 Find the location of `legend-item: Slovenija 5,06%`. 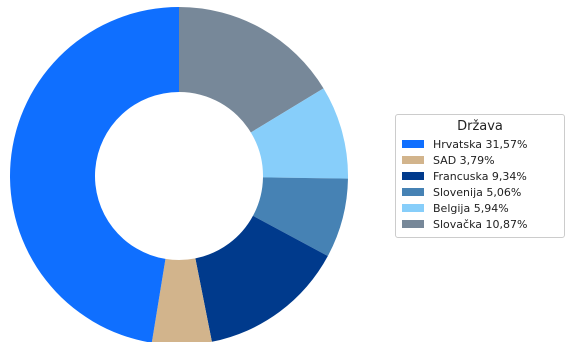

legend-item: Slovenija 5,06% is located at coordinates (483, 192).